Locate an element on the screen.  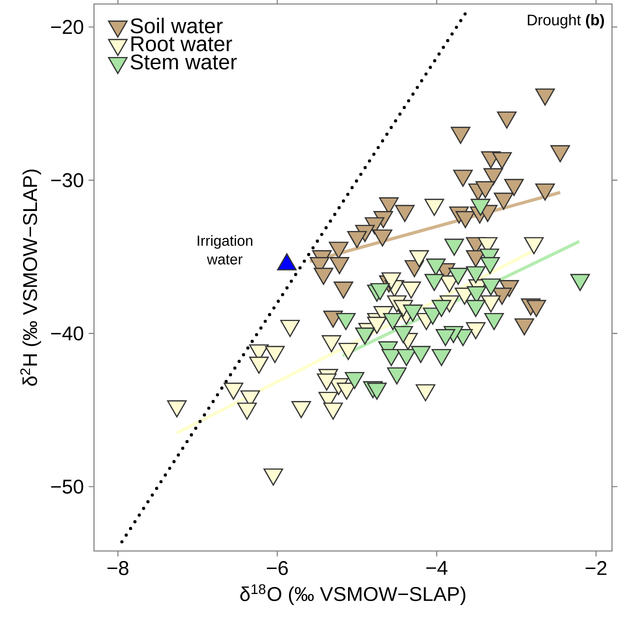
x-axis-title: δ$^{18}$O (‰ VSMOW−SLAP) is located at coordinates (353, 595).